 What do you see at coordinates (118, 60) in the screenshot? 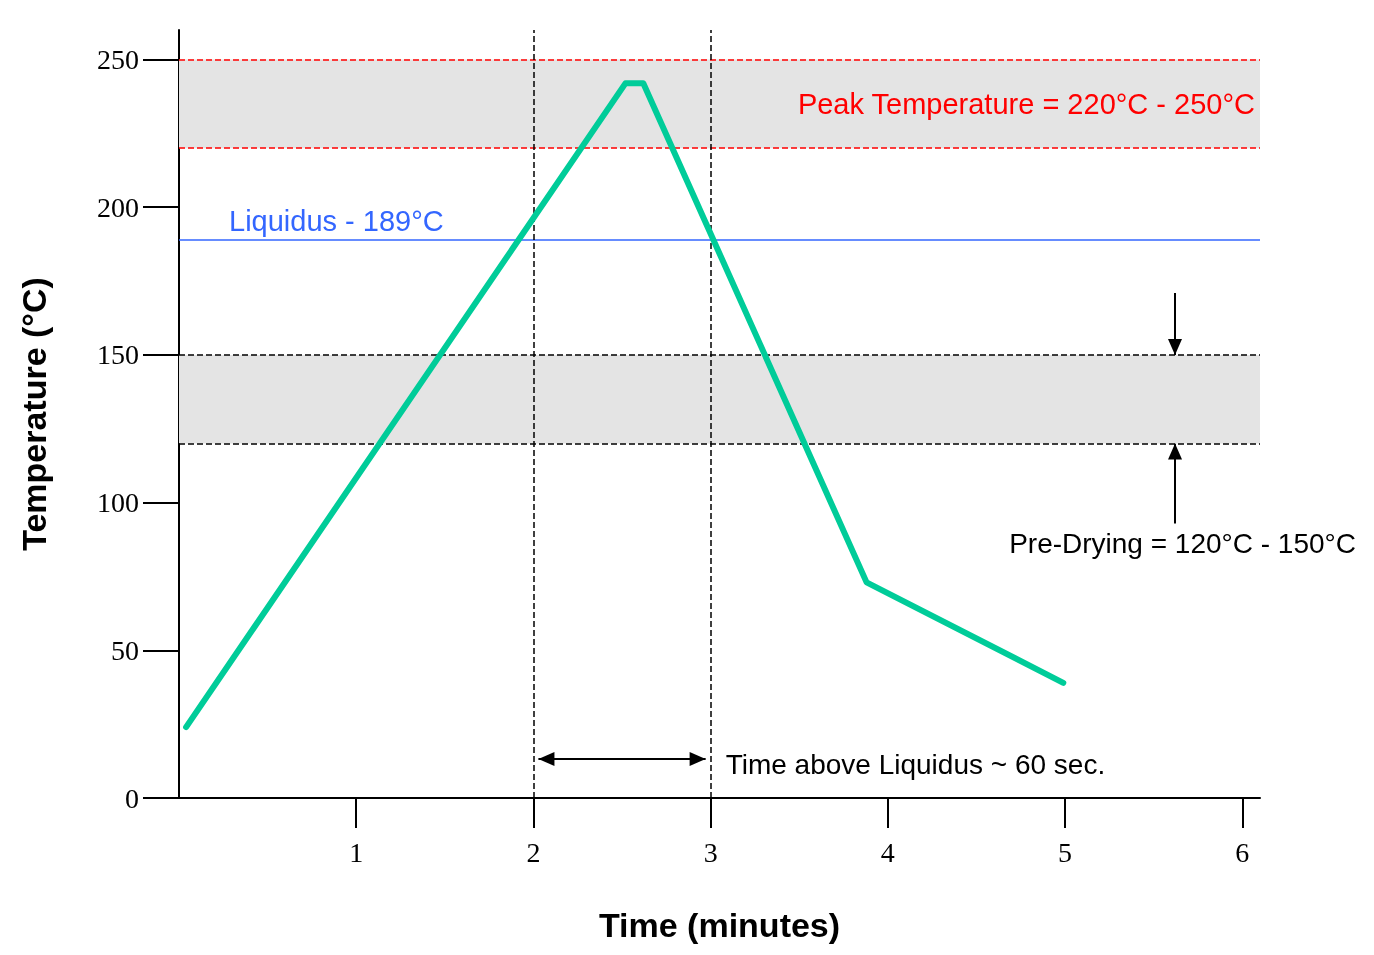
I see `y-tick-label: 250` at bounding box center [118, 60].